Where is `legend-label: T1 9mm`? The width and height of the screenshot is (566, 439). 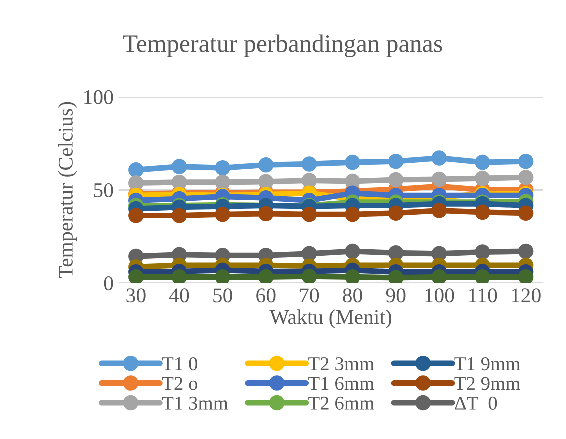 legend-label: T1 9mm is located at coordinates (487, 364).